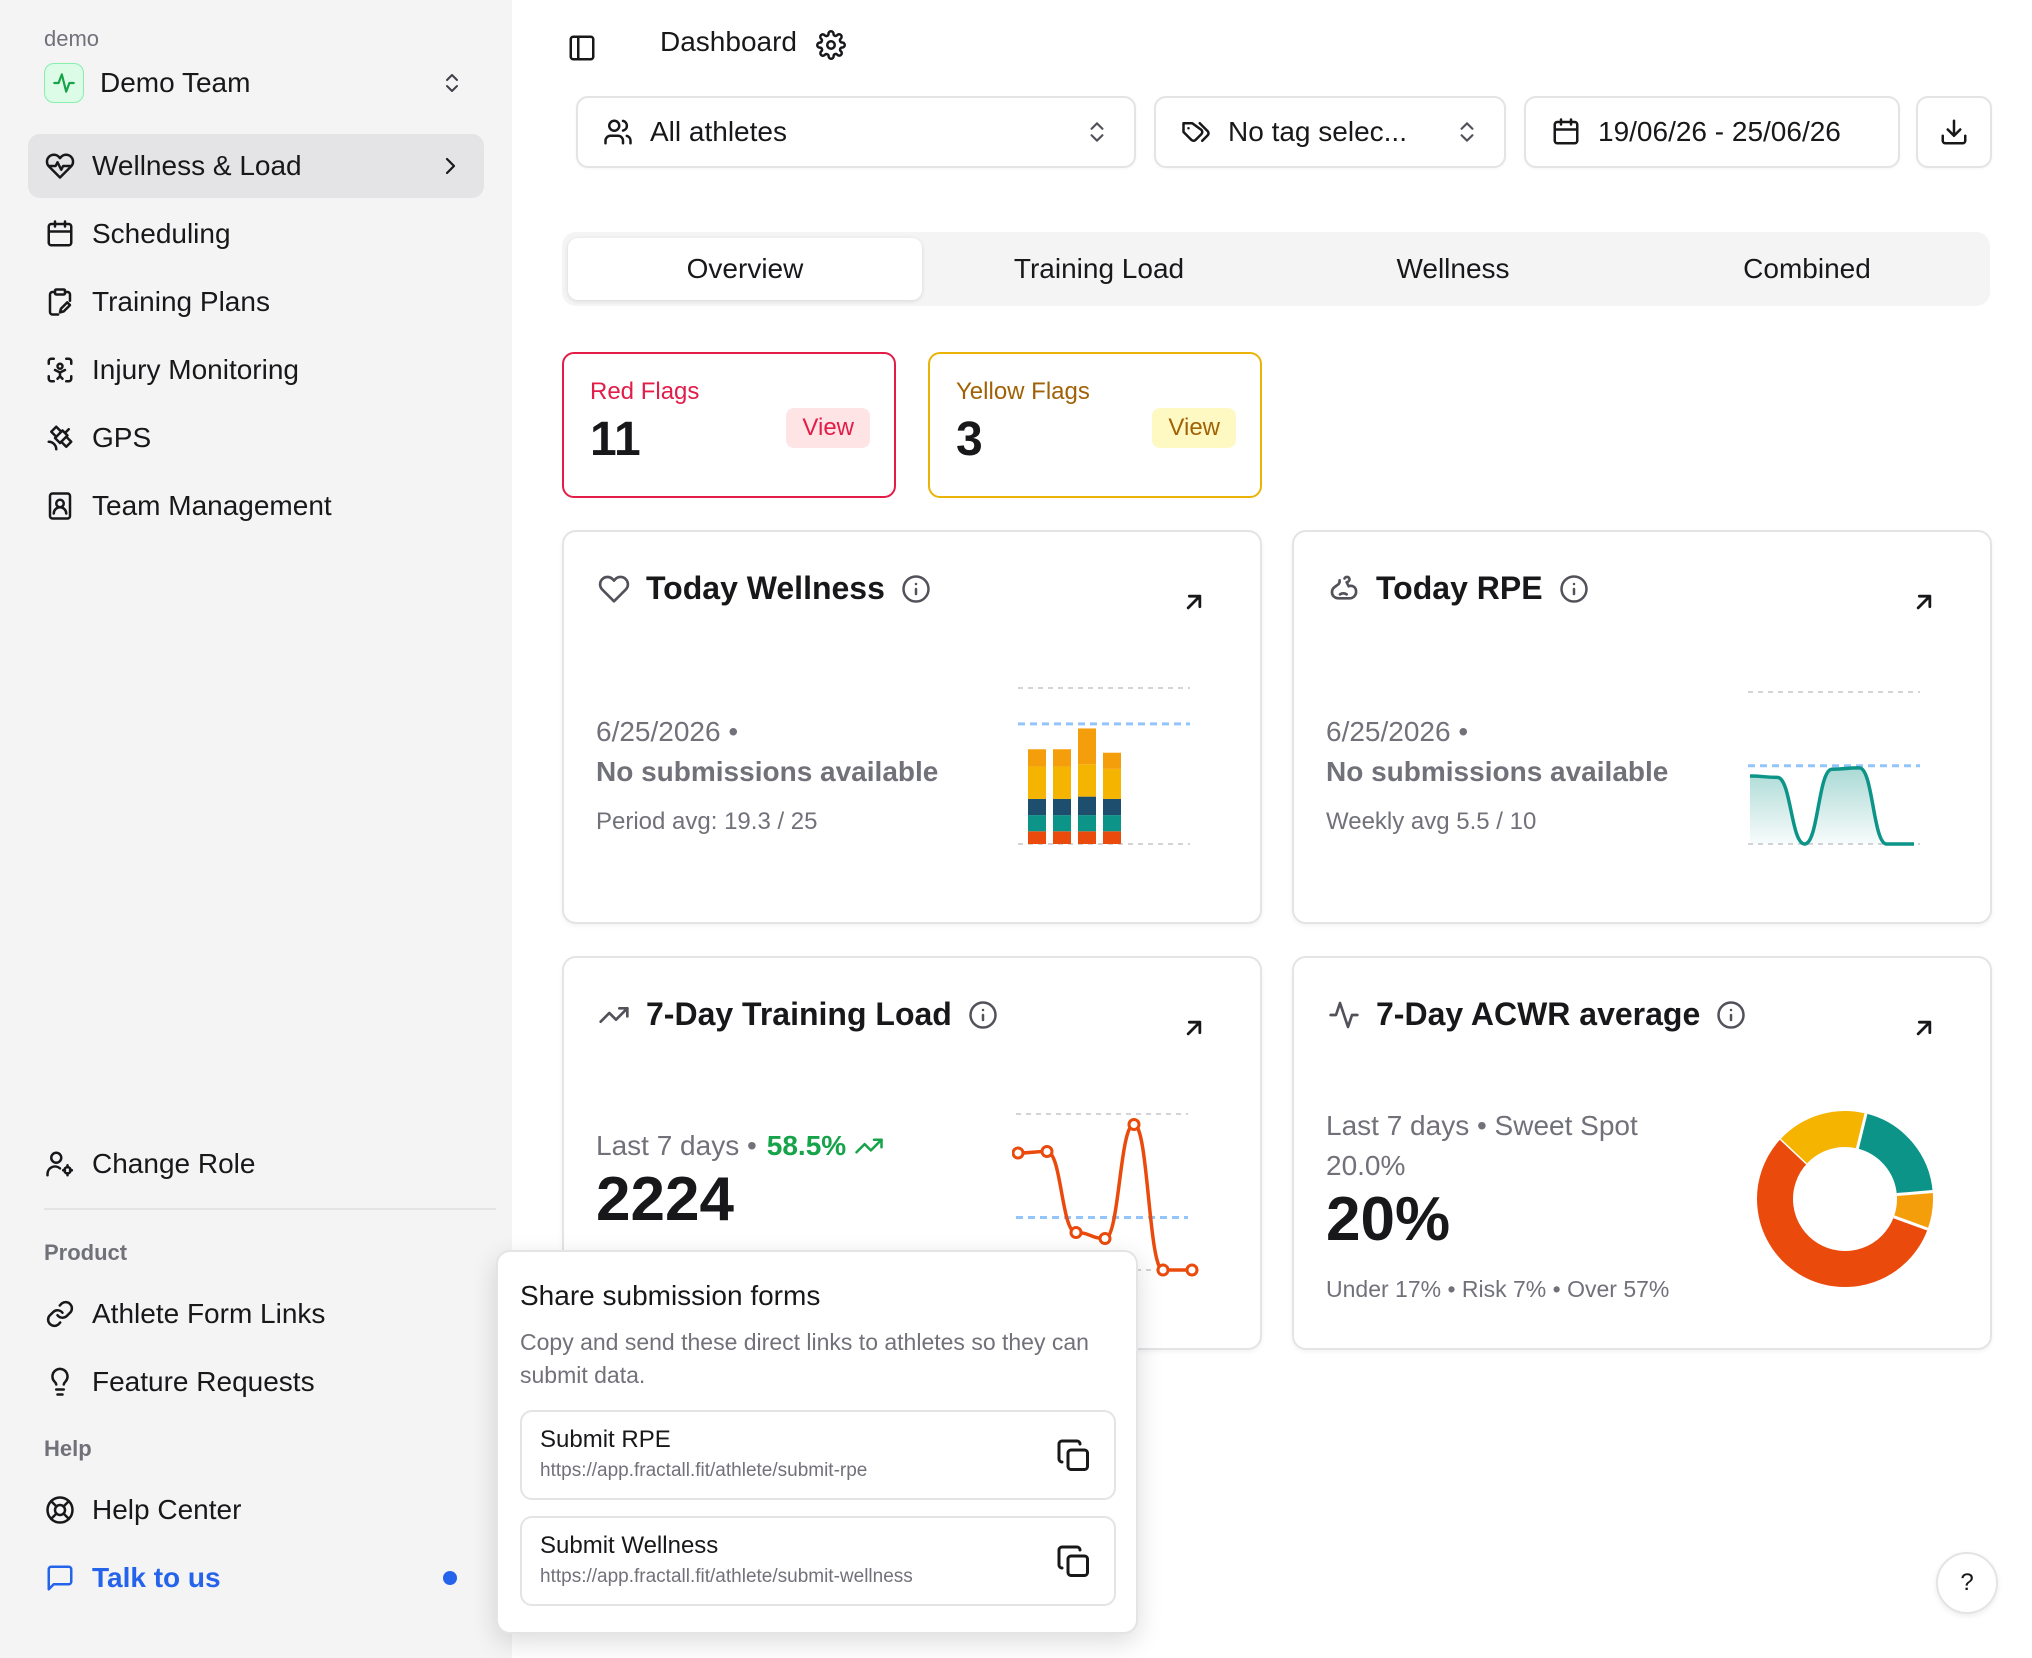  What do you see at coordinates (1845, 1199) in the screenshot?
I see `acwr-donut-chart` at bounding box center [1845, 1199].